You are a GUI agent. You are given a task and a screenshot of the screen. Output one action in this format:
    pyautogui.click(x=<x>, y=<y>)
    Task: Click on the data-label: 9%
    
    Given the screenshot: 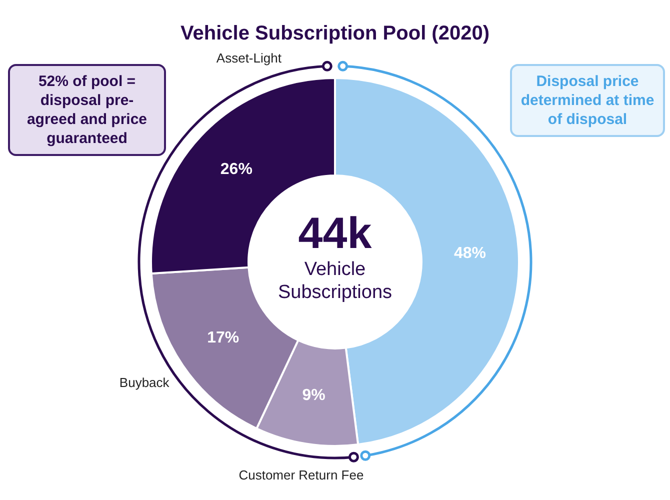 What is the action you would take?
    pyautogui.click(x=314, y=395)
    